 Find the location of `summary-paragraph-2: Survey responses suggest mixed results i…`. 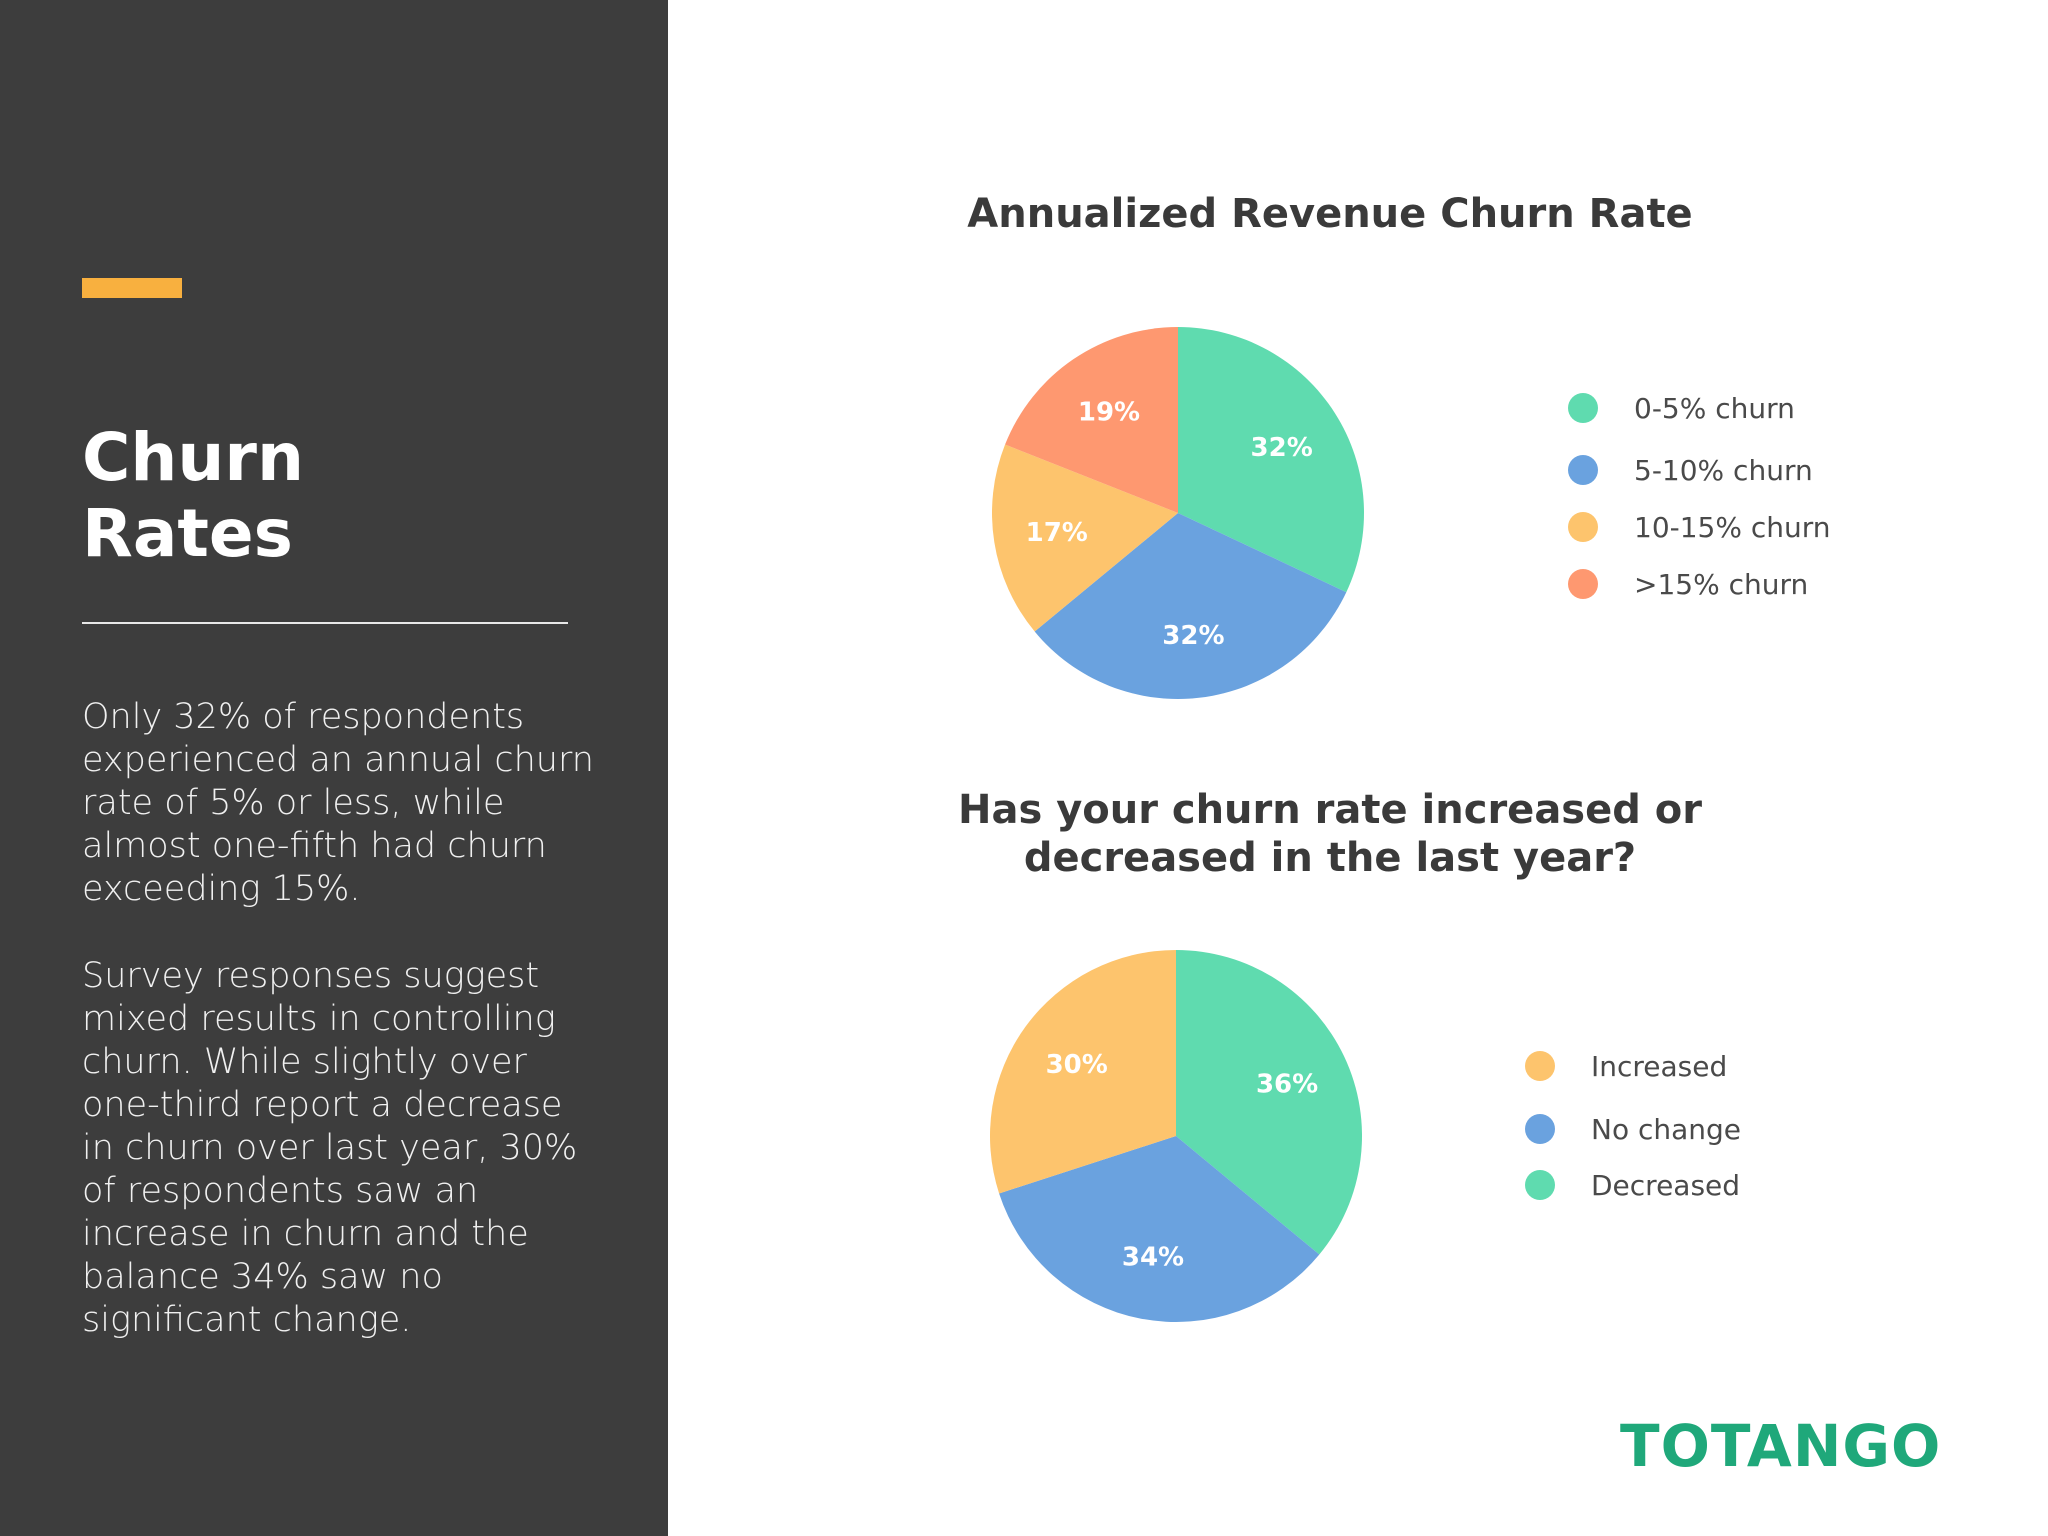

summary-paragraph-2: Survey responses suggest mixed results i… is located at coordinates (330, 1148).